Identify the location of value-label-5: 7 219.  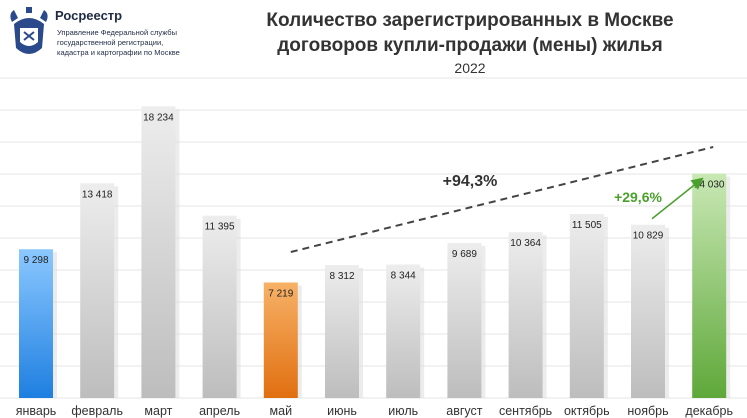
(280, 293).